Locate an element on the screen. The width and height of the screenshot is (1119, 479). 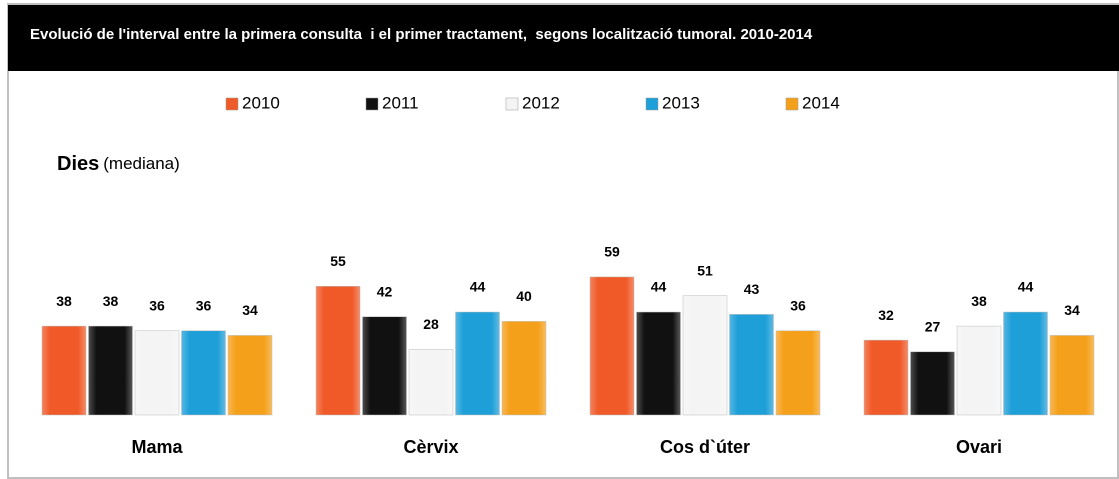
title-bar is located at coordinates (563, 38).